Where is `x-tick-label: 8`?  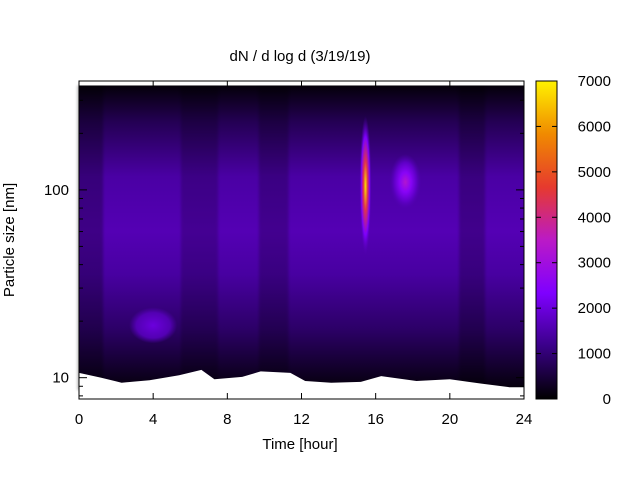 x-tick-label: 8 is located at coordinates (227, 419).